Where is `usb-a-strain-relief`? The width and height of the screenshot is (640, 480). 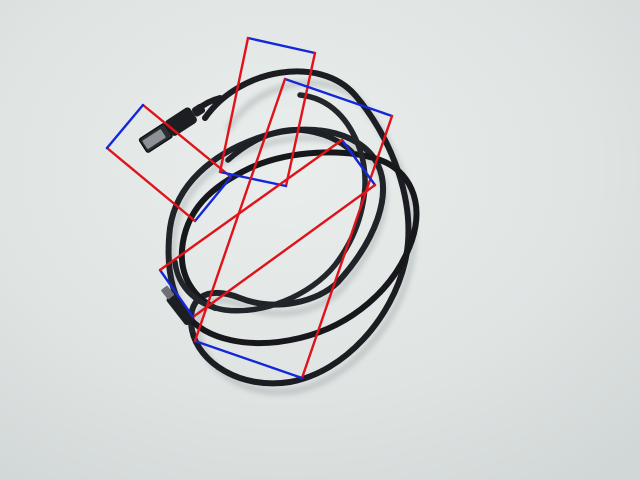 usb-a-strain-relief is located at coordinates (208, 104).